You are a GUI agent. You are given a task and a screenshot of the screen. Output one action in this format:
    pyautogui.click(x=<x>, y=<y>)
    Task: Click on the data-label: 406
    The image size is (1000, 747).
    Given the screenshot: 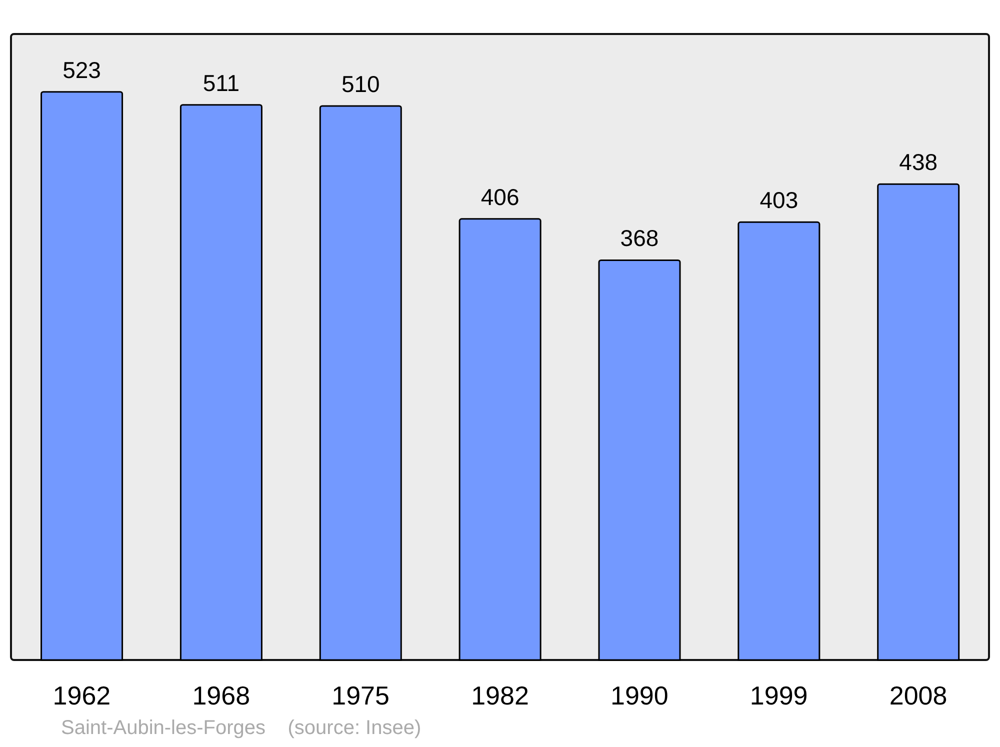 What is the action you would take?
    pyautogui.click(x=500, y=197)
    